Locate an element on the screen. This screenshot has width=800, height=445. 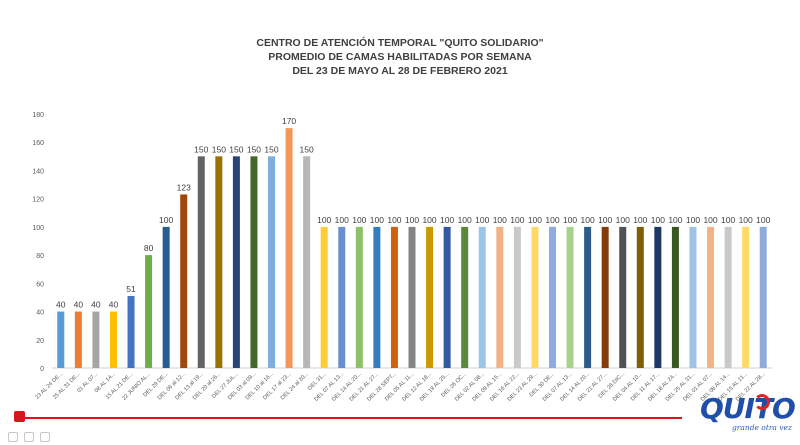
settings-icon is located at coordinates (45, 437).